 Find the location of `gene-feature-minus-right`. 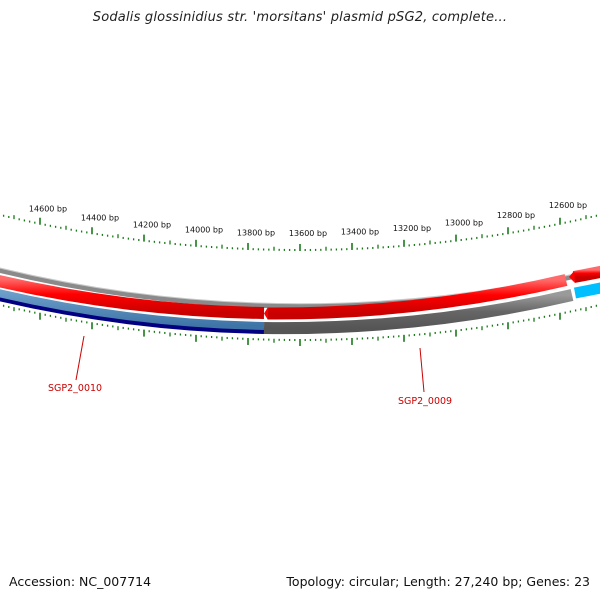

gene-feature-minus-right is located at coordinates (586, 290).